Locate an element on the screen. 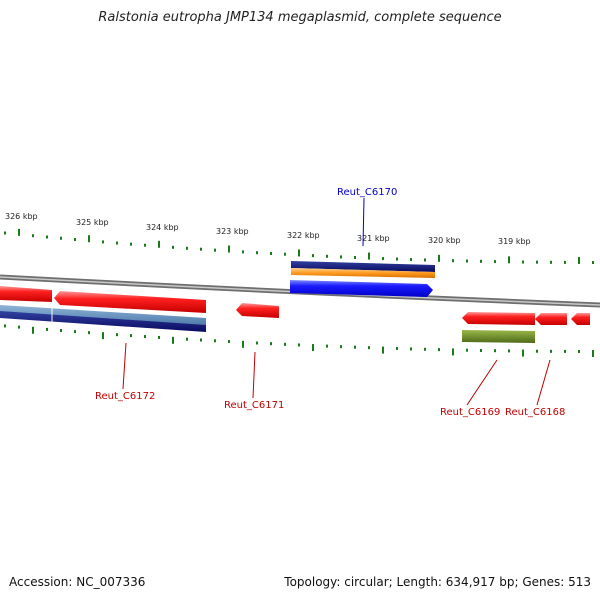 The width and height of the screenshot is (600, 600). gene-label-c6168: Reut_C6168 is located at coordinates (535, 412).